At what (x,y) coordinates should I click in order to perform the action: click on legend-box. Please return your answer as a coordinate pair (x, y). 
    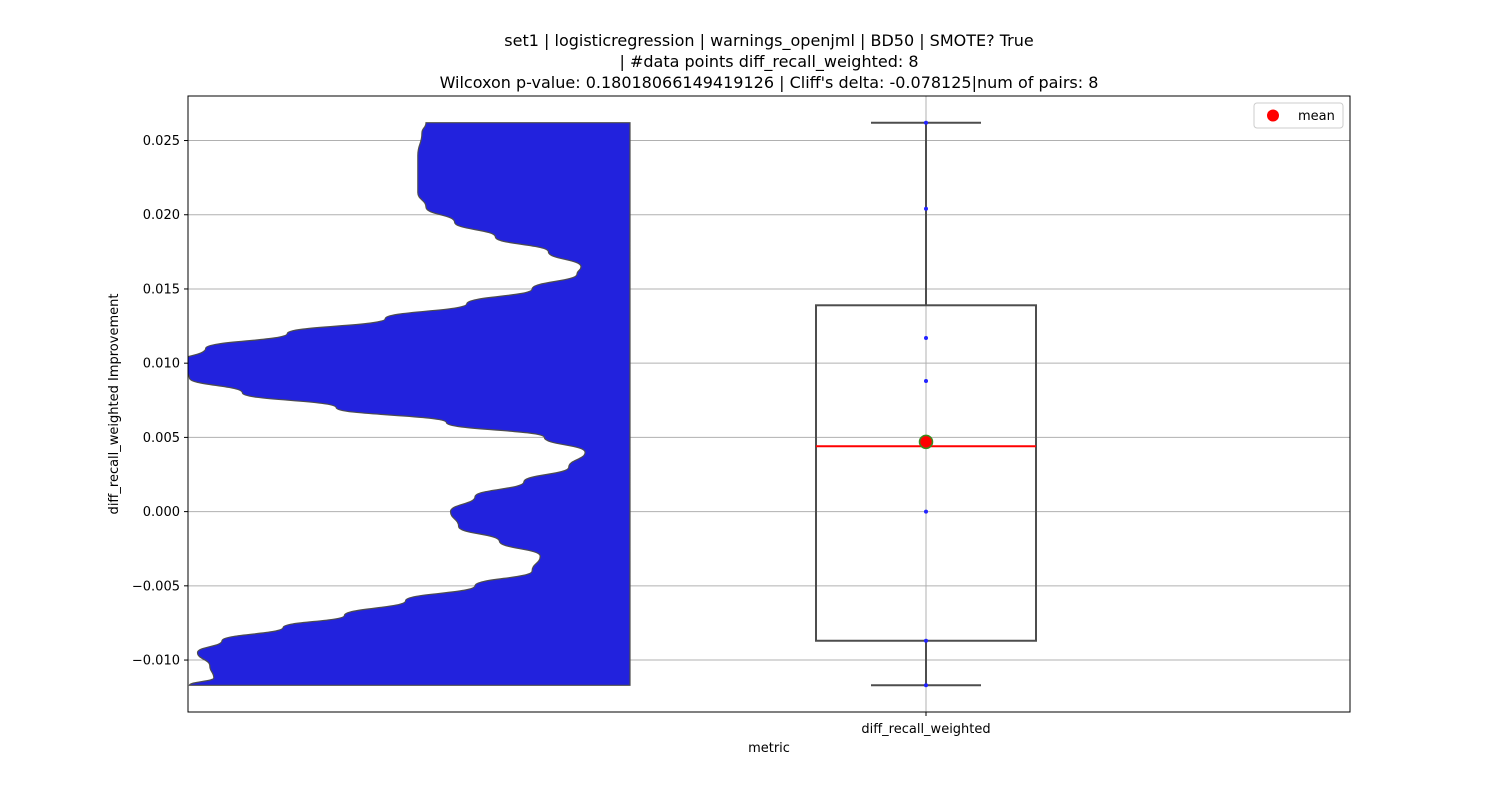
    Looking at the image, I should click on (1298, 115).